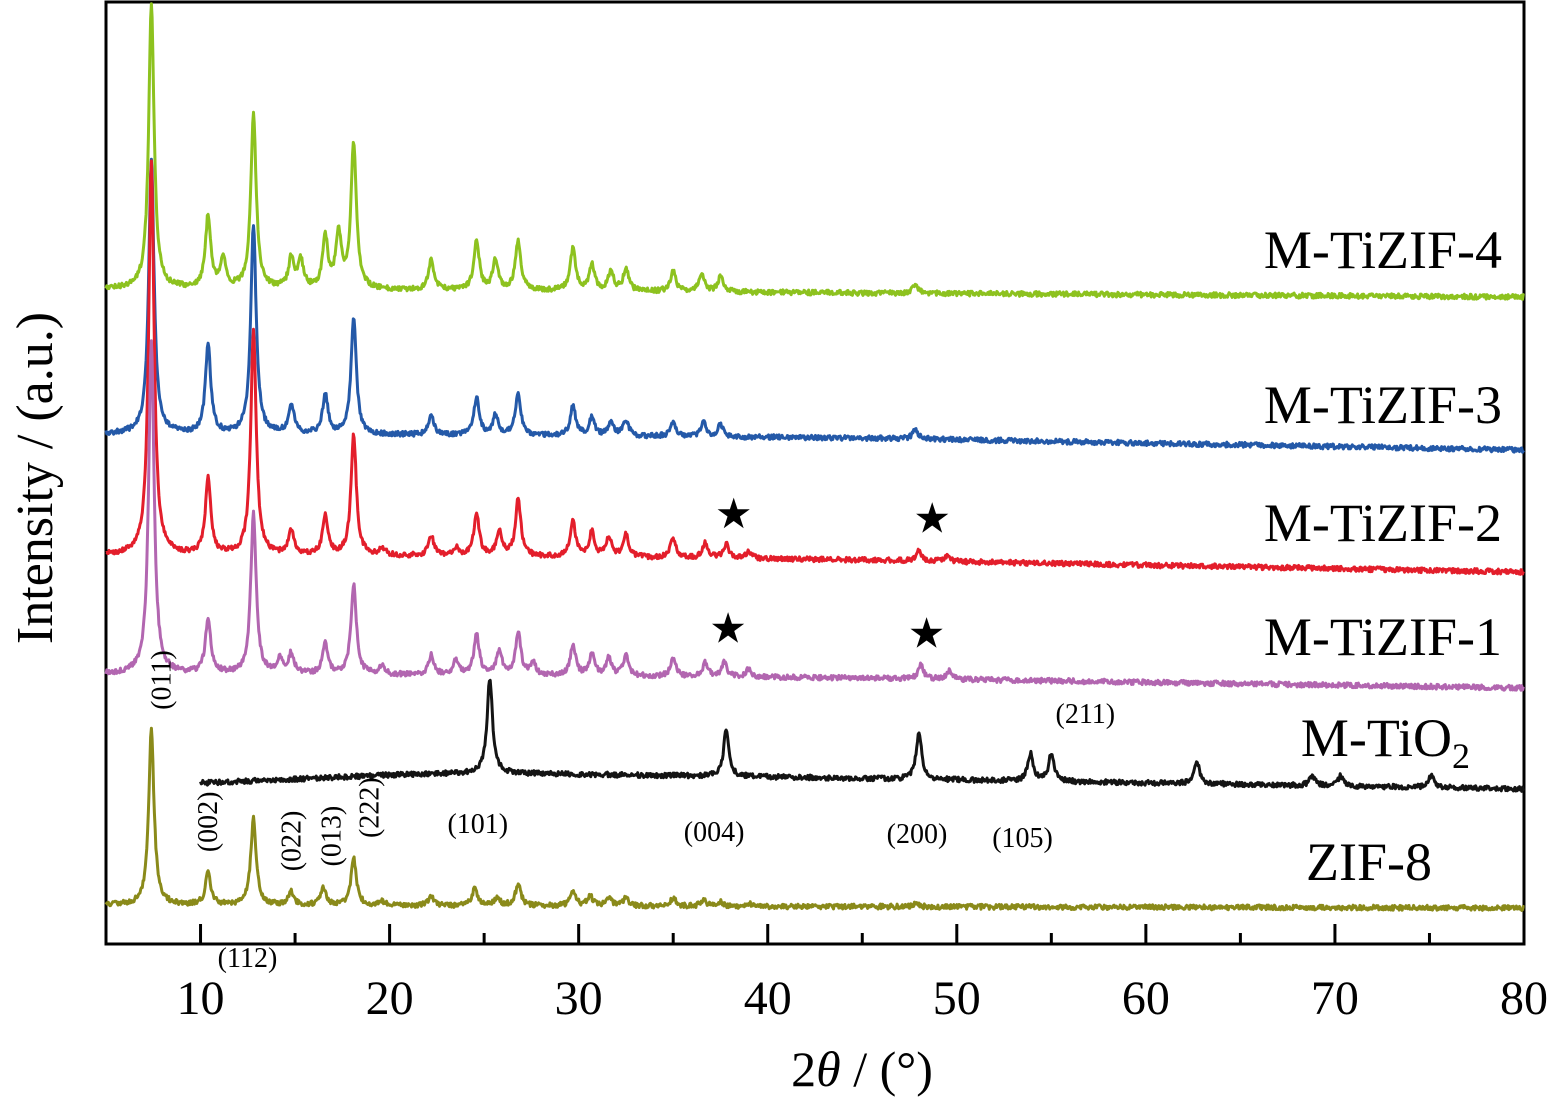 This screenshot has height=1106, width=1552. I want to click on series-line-m-tio2, so click(862, 735).